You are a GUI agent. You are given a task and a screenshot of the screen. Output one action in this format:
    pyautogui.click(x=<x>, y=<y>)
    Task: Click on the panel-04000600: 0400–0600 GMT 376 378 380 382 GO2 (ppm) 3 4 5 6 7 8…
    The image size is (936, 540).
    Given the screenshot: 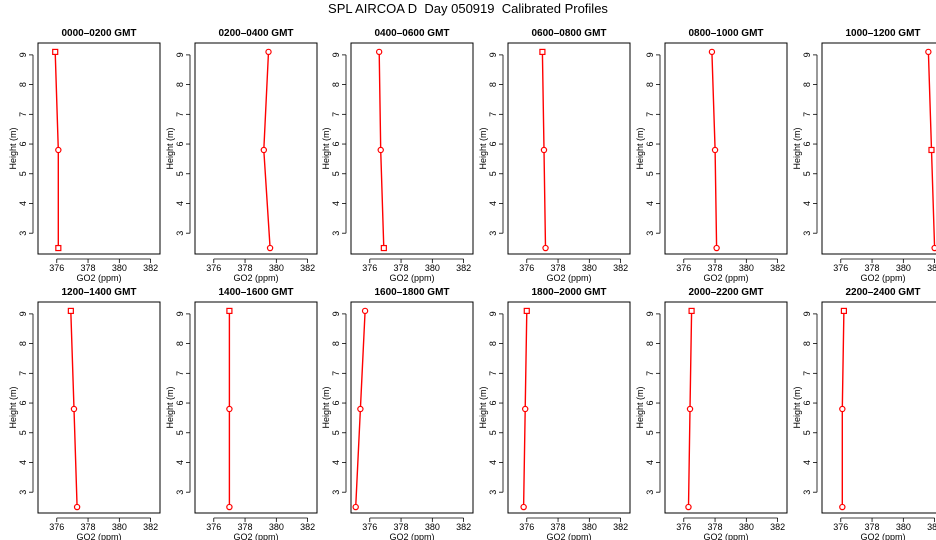 What is the action you would take?
    pyautogui.click(x=397, y=155)
    